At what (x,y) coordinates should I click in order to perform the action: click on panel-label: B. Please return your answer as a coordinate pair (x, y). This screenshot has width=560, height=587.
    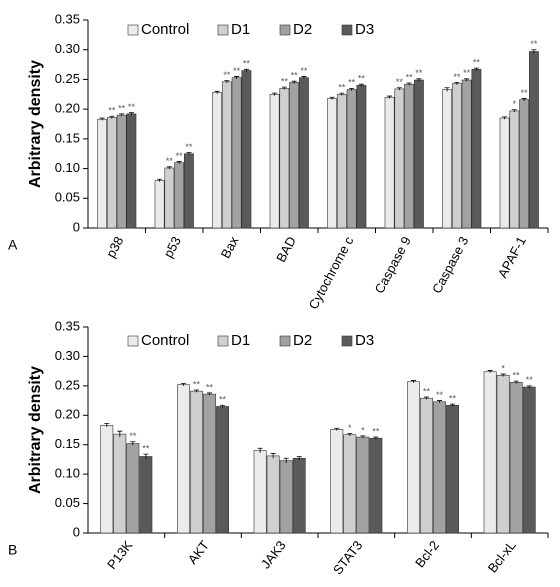
    Looking at the image, I should click on (12, 550).